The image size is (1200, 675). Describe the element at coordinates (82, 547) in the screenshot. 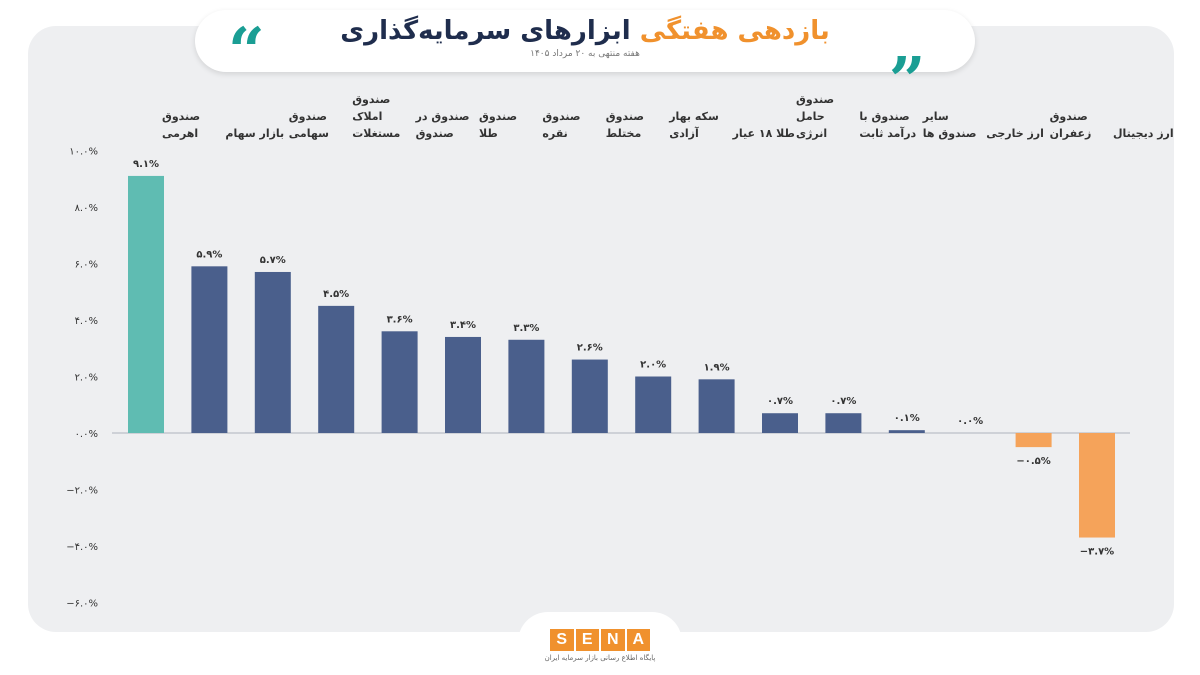

I see `y-tick-label: −۴.۰%` at that location.